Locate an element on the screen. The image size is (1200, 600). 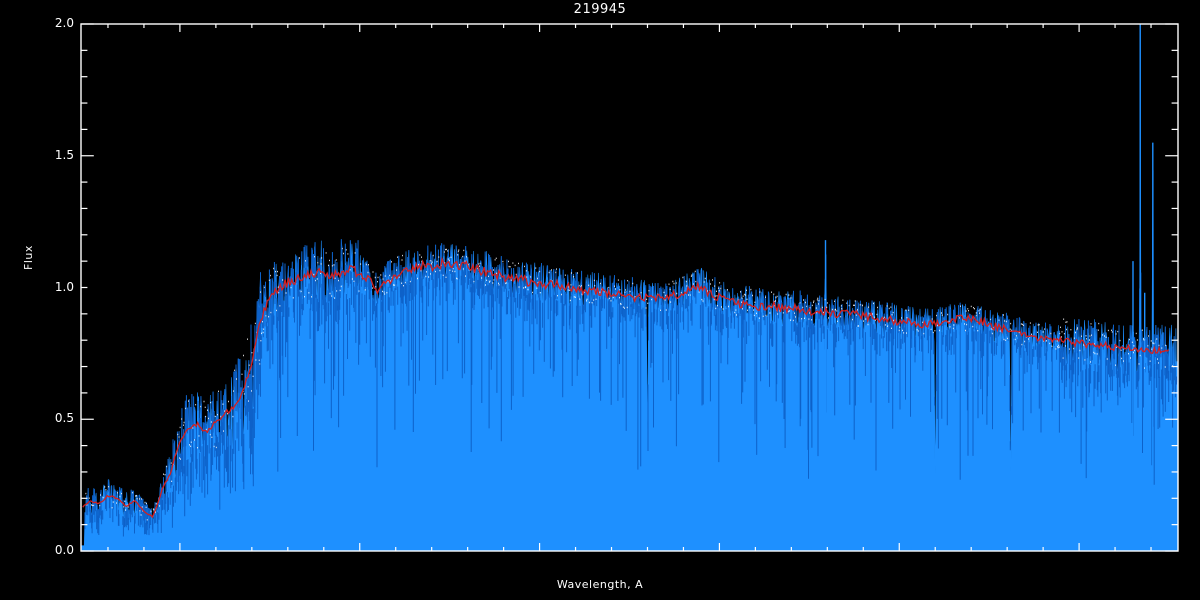
y-tick-label: 1.0 is located at coordinates (64, 286).